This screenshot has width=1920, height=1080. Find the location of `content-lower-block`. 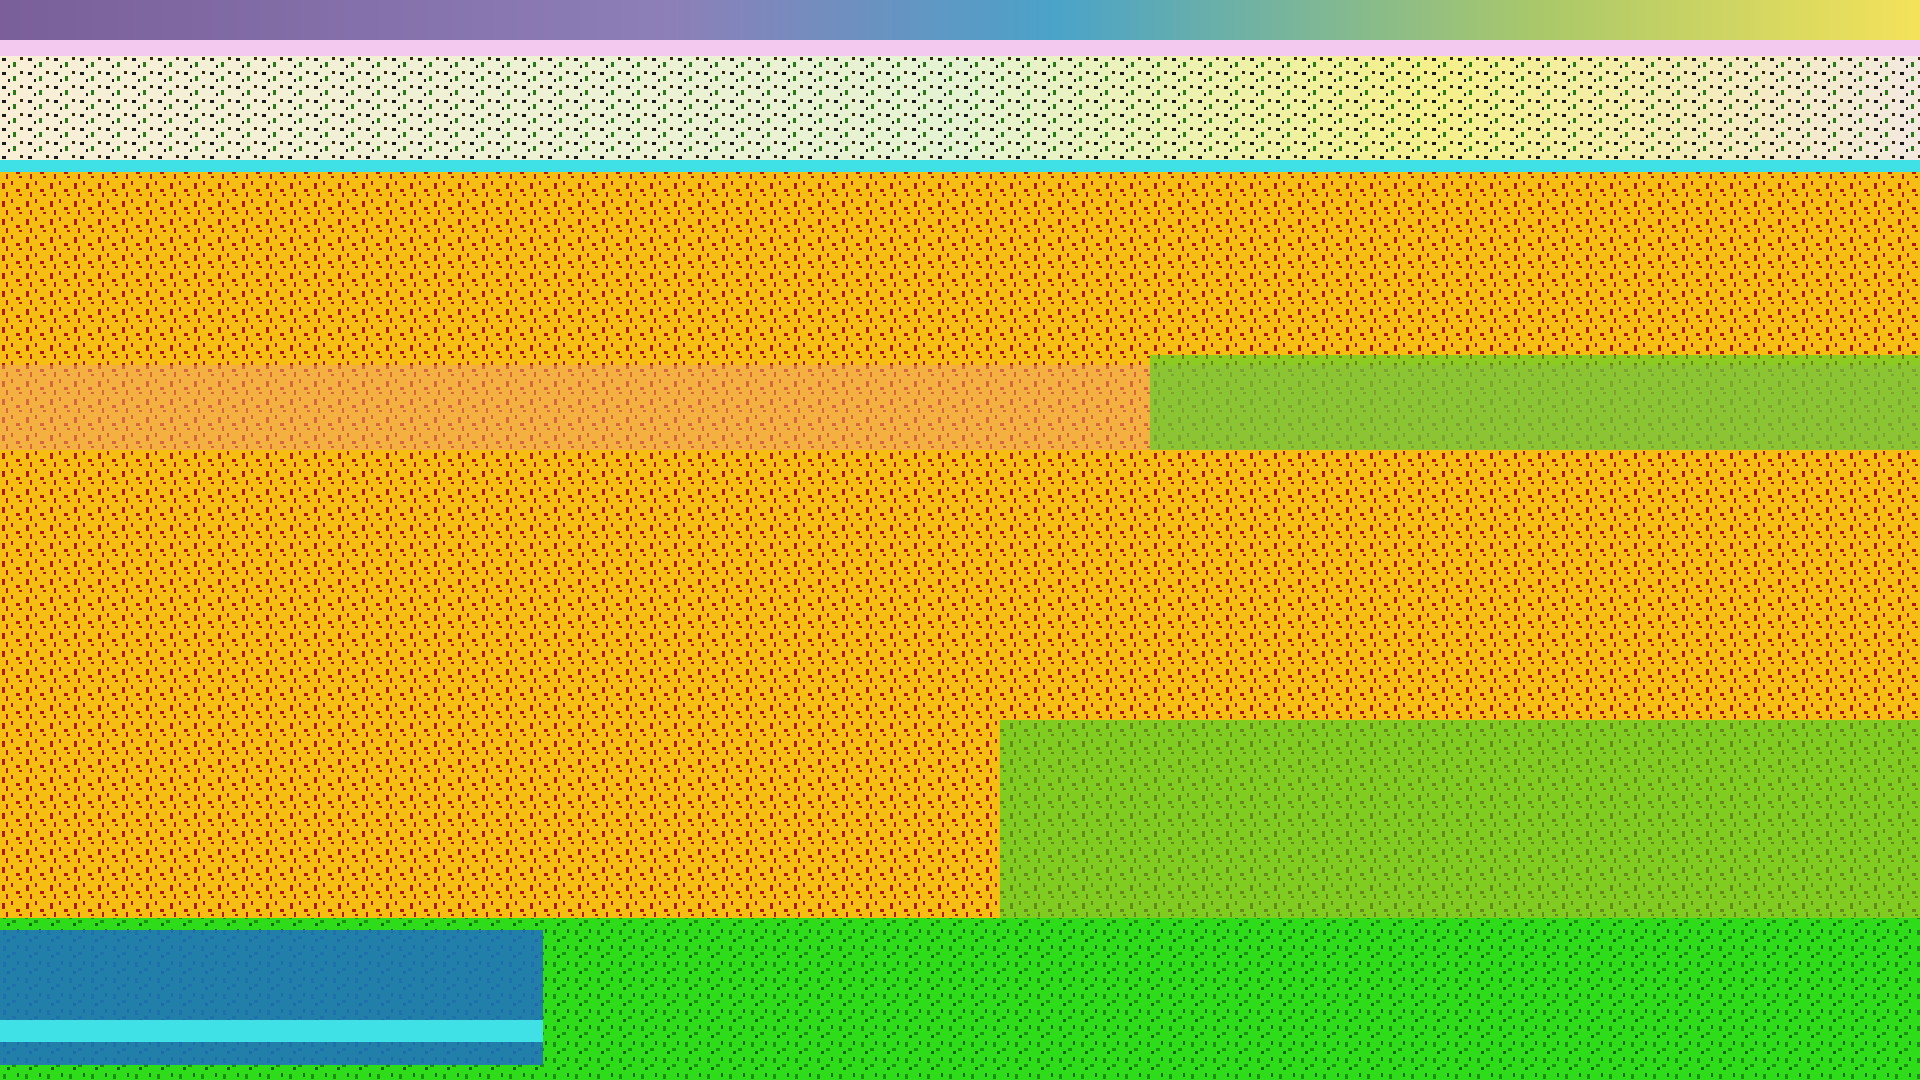

content-lower-block is located at coordinates (1460, 820).